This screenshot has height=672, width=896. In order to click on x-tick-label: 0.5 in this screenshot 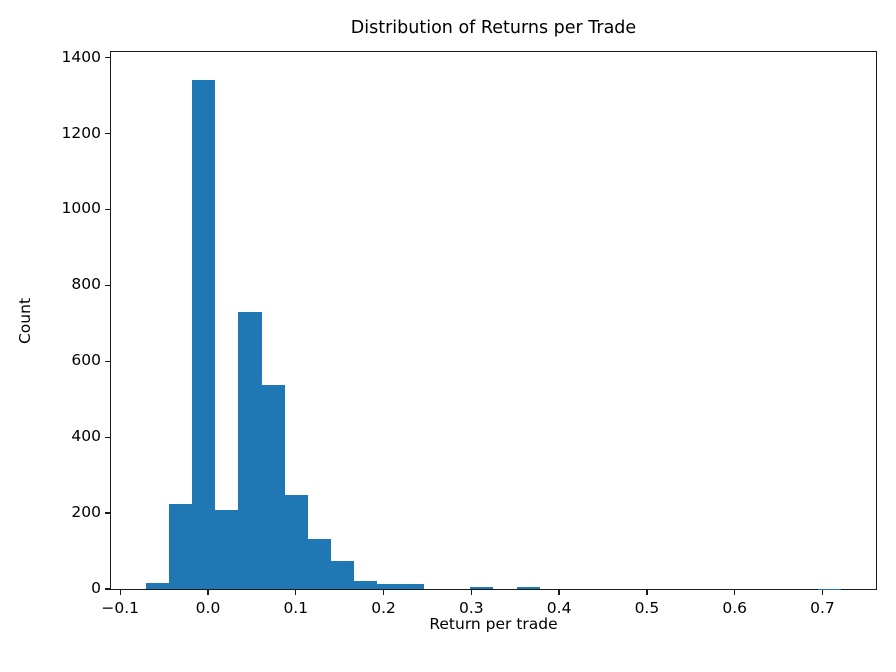, I will do `click(647, 608)`.